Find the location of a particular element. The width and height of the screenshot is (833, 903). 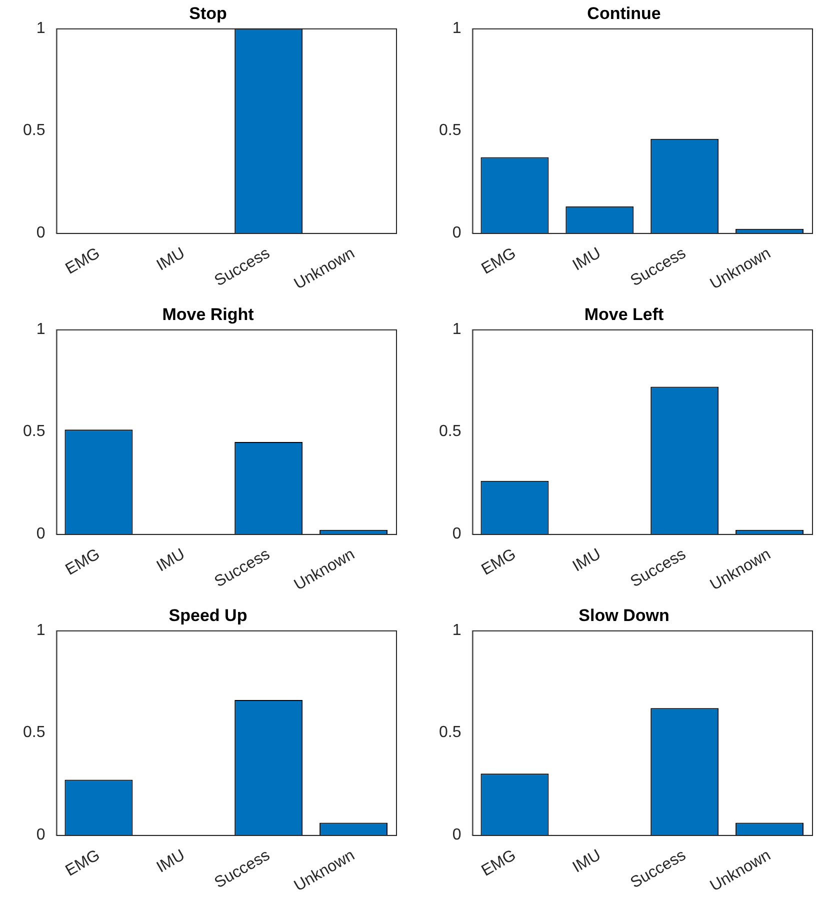

chart-title: Continue is located at coordinates (624, 13).